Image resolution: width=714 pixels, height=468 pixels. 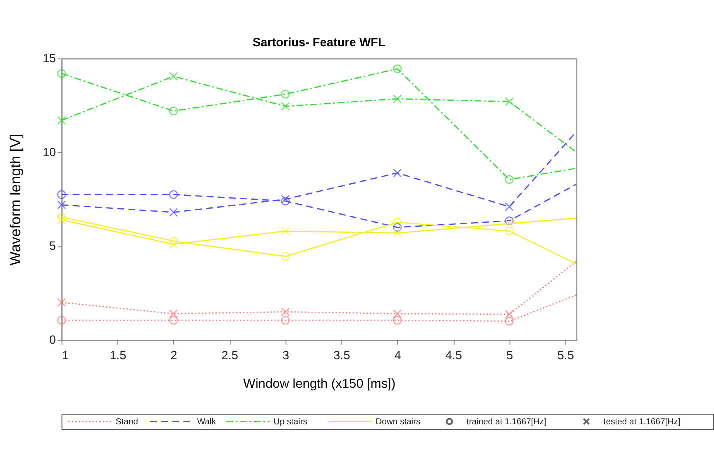 What do you see at coordinates (49, 152) in the screenshot?
I see `y-tick-label: 10` at bounding box center [49, 152].